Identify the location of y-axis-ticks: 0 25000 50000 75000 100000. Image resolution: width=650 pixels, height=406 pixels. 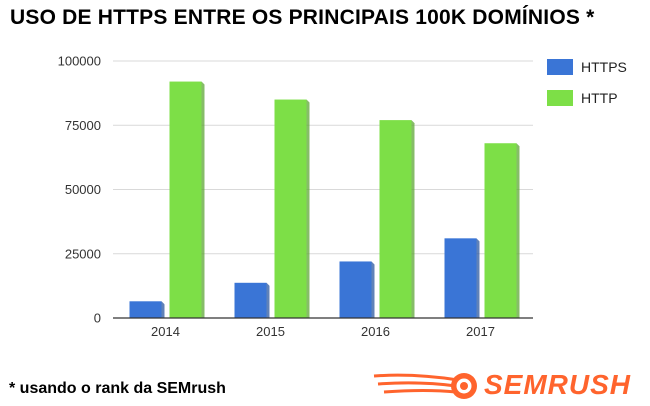
(79, 190).